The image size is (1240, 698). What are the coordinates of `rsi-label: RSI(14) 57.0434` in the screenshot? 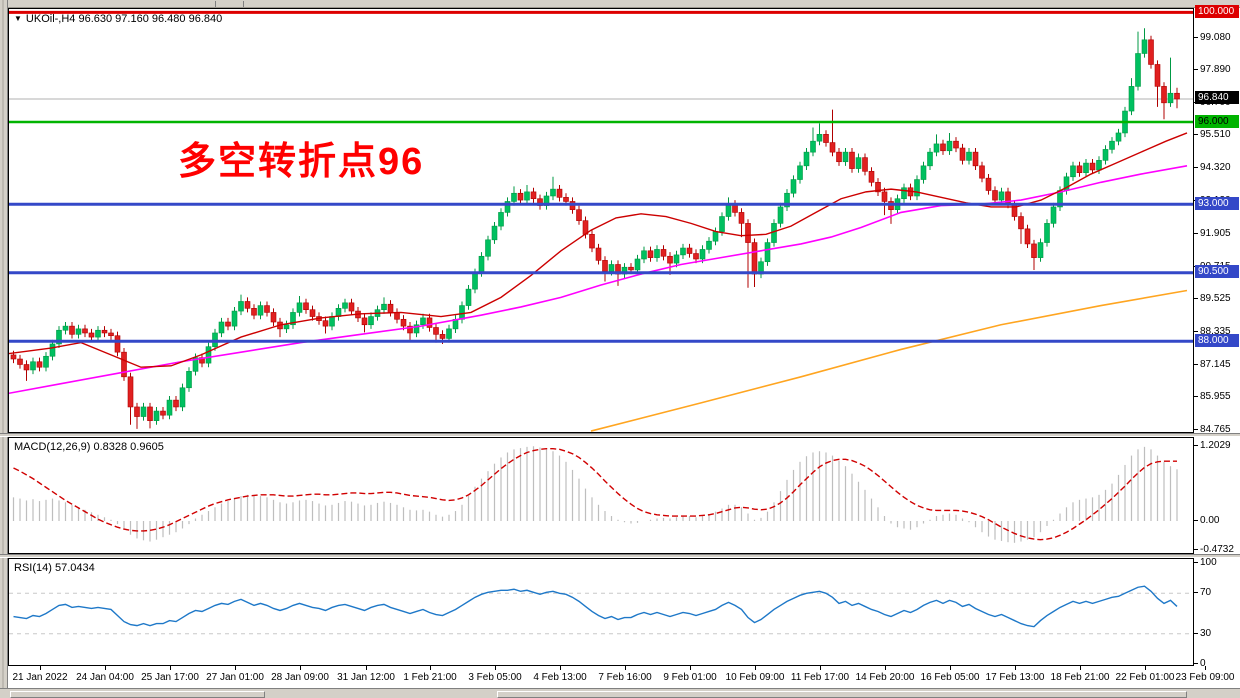 It's located at (54, 568).